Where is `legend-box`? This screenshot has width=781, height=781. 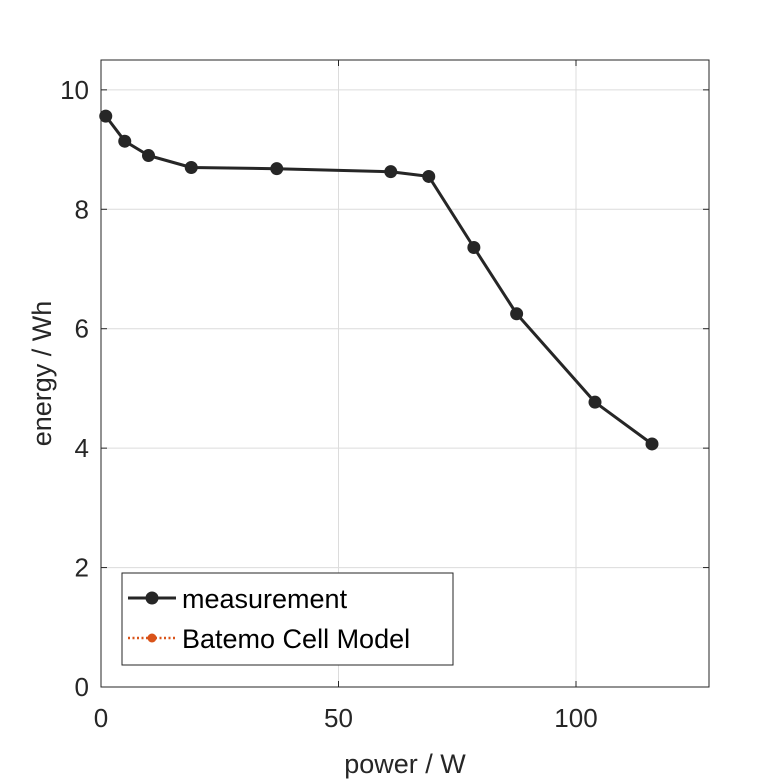 legend-box is located at coordinates (287, 619).